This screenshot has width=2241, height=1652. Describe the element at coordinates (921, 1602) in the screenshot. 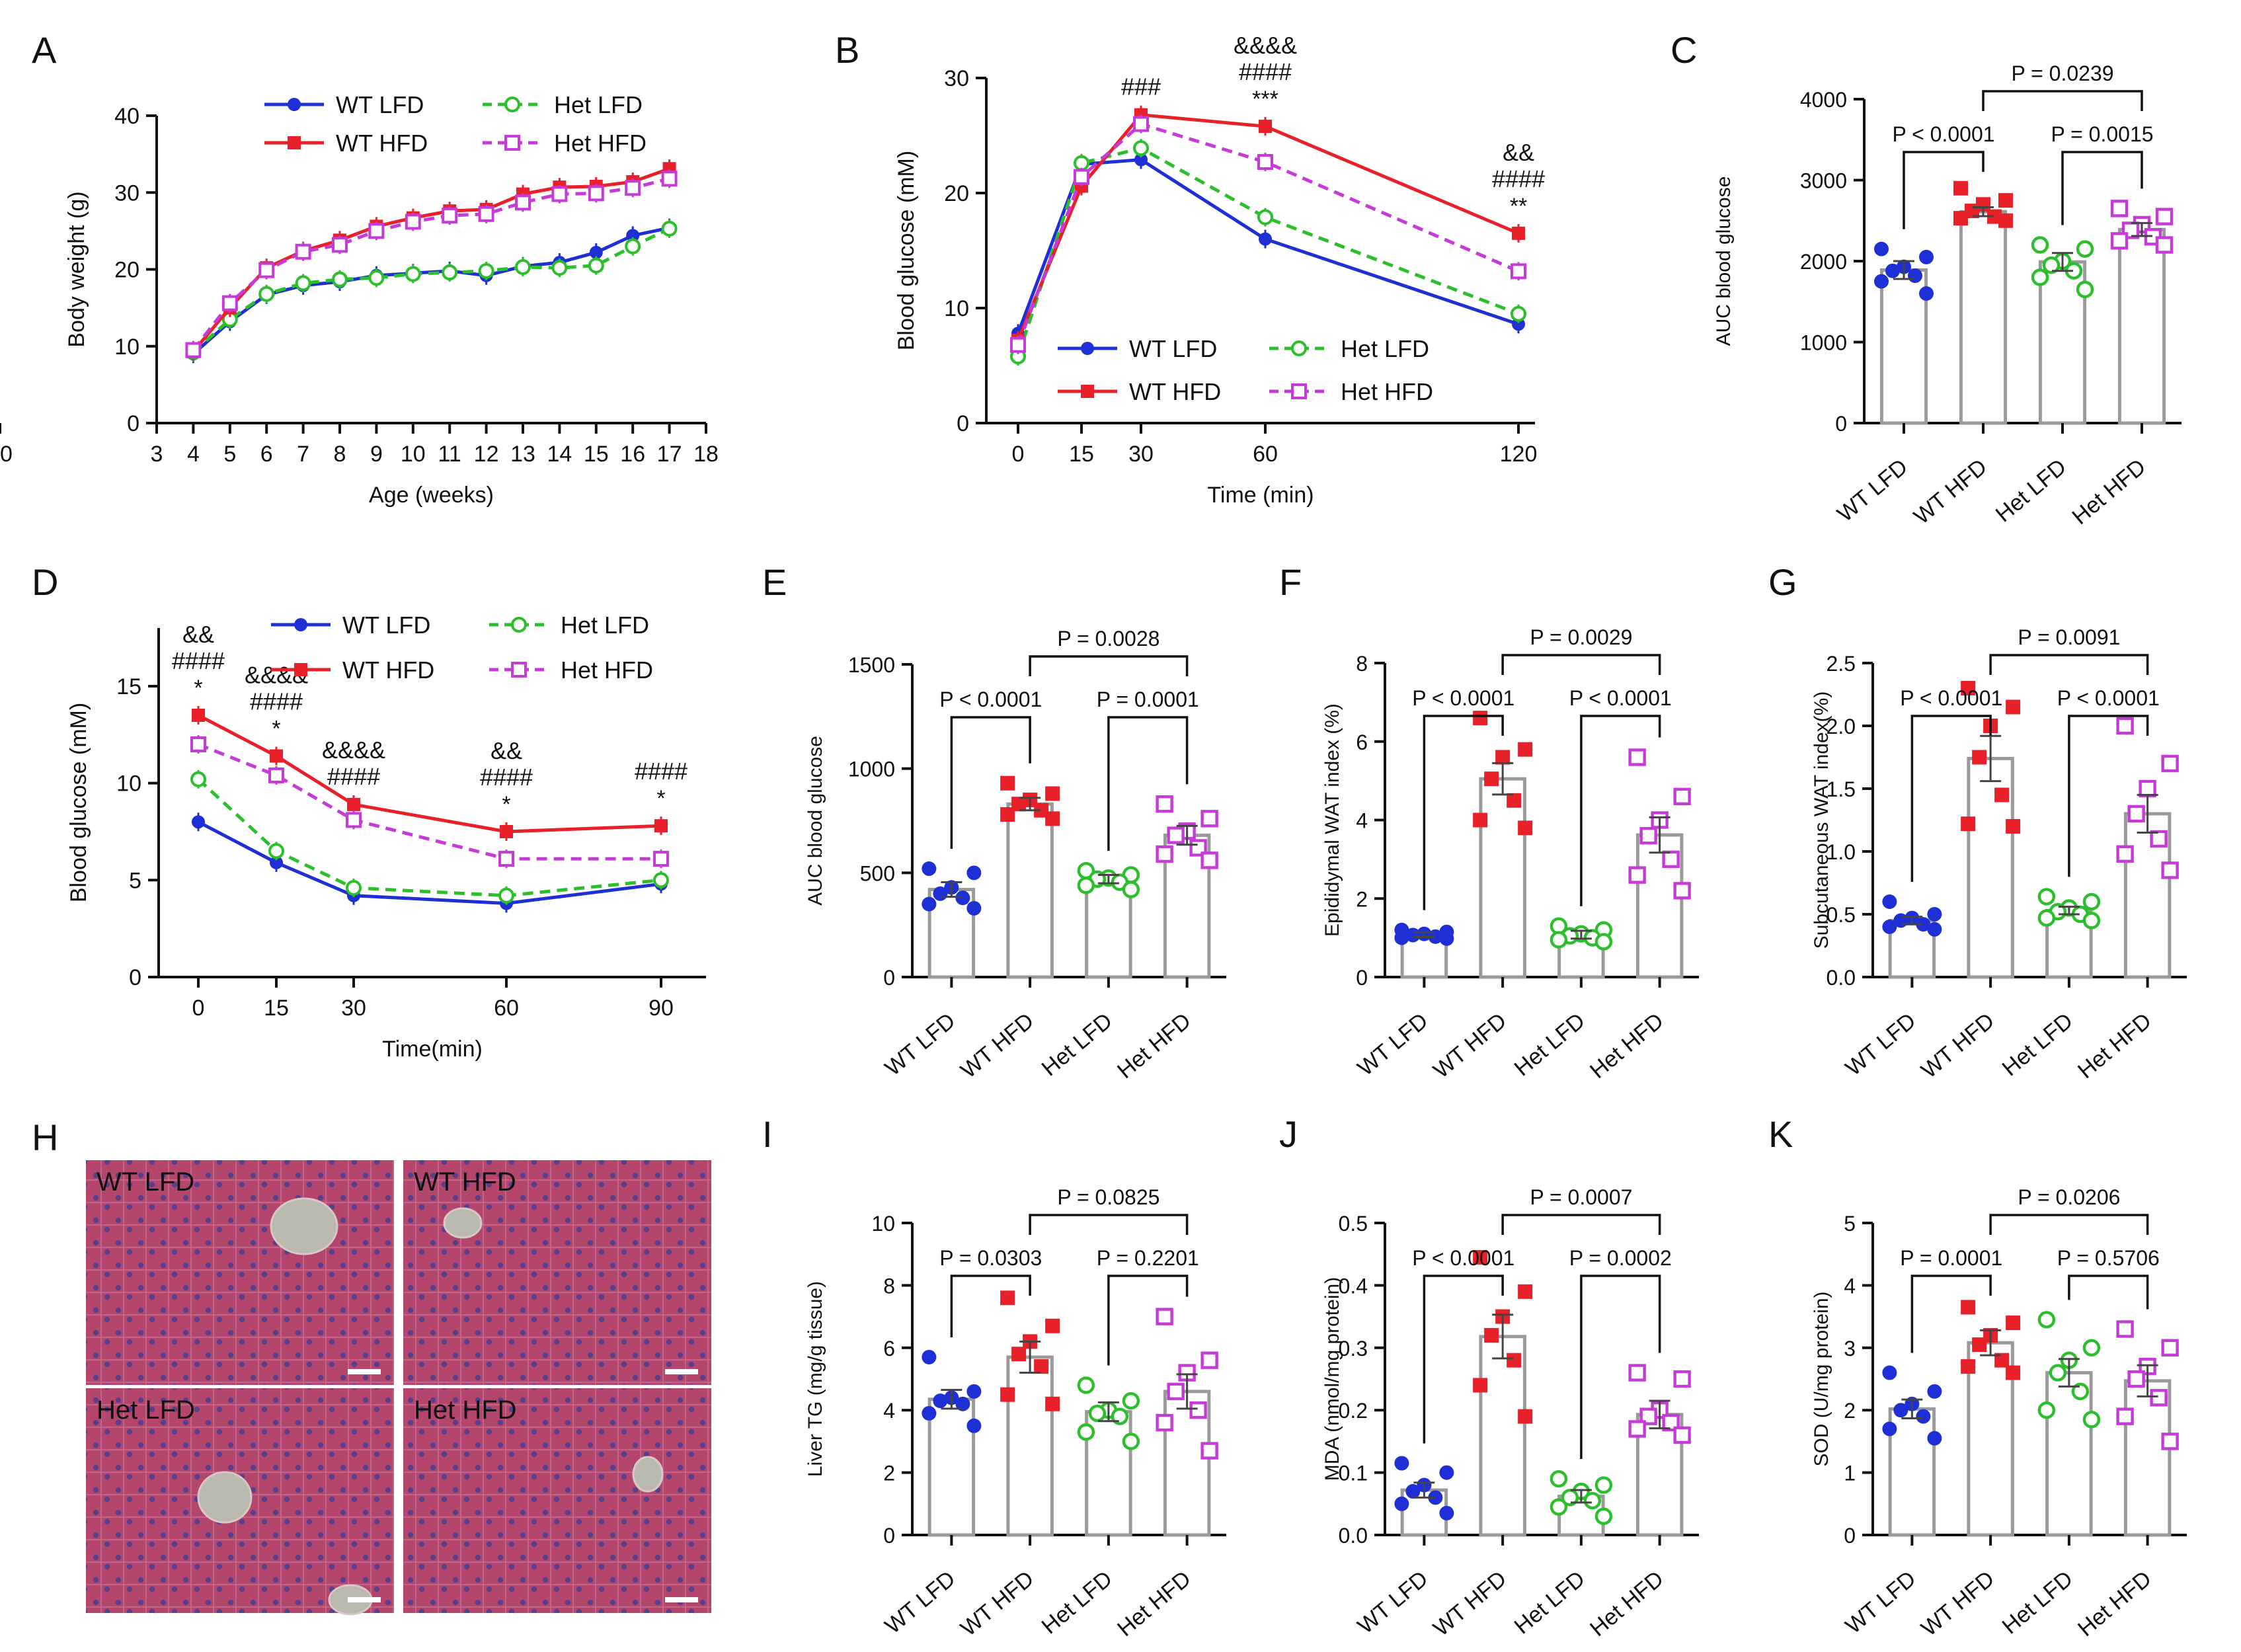

I see `x-tick-label: WT LFD` at that location.